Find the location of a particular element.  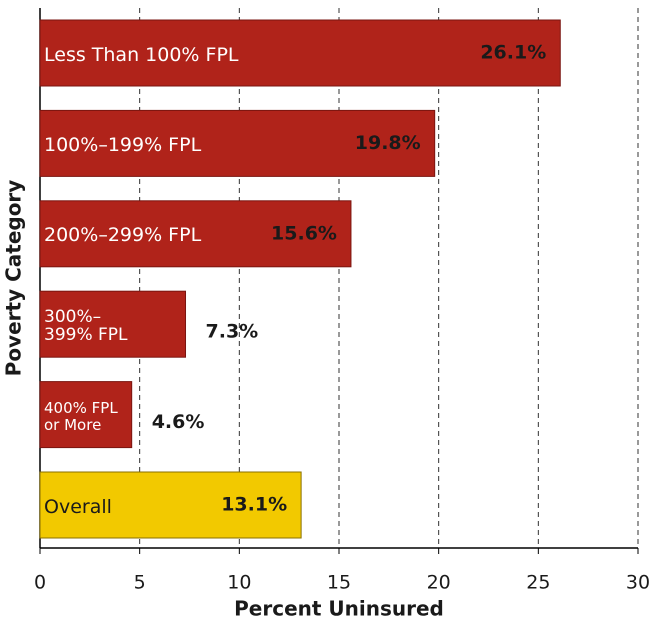

category-label: 200%–299% FPL is located at coordinates (123, 235).